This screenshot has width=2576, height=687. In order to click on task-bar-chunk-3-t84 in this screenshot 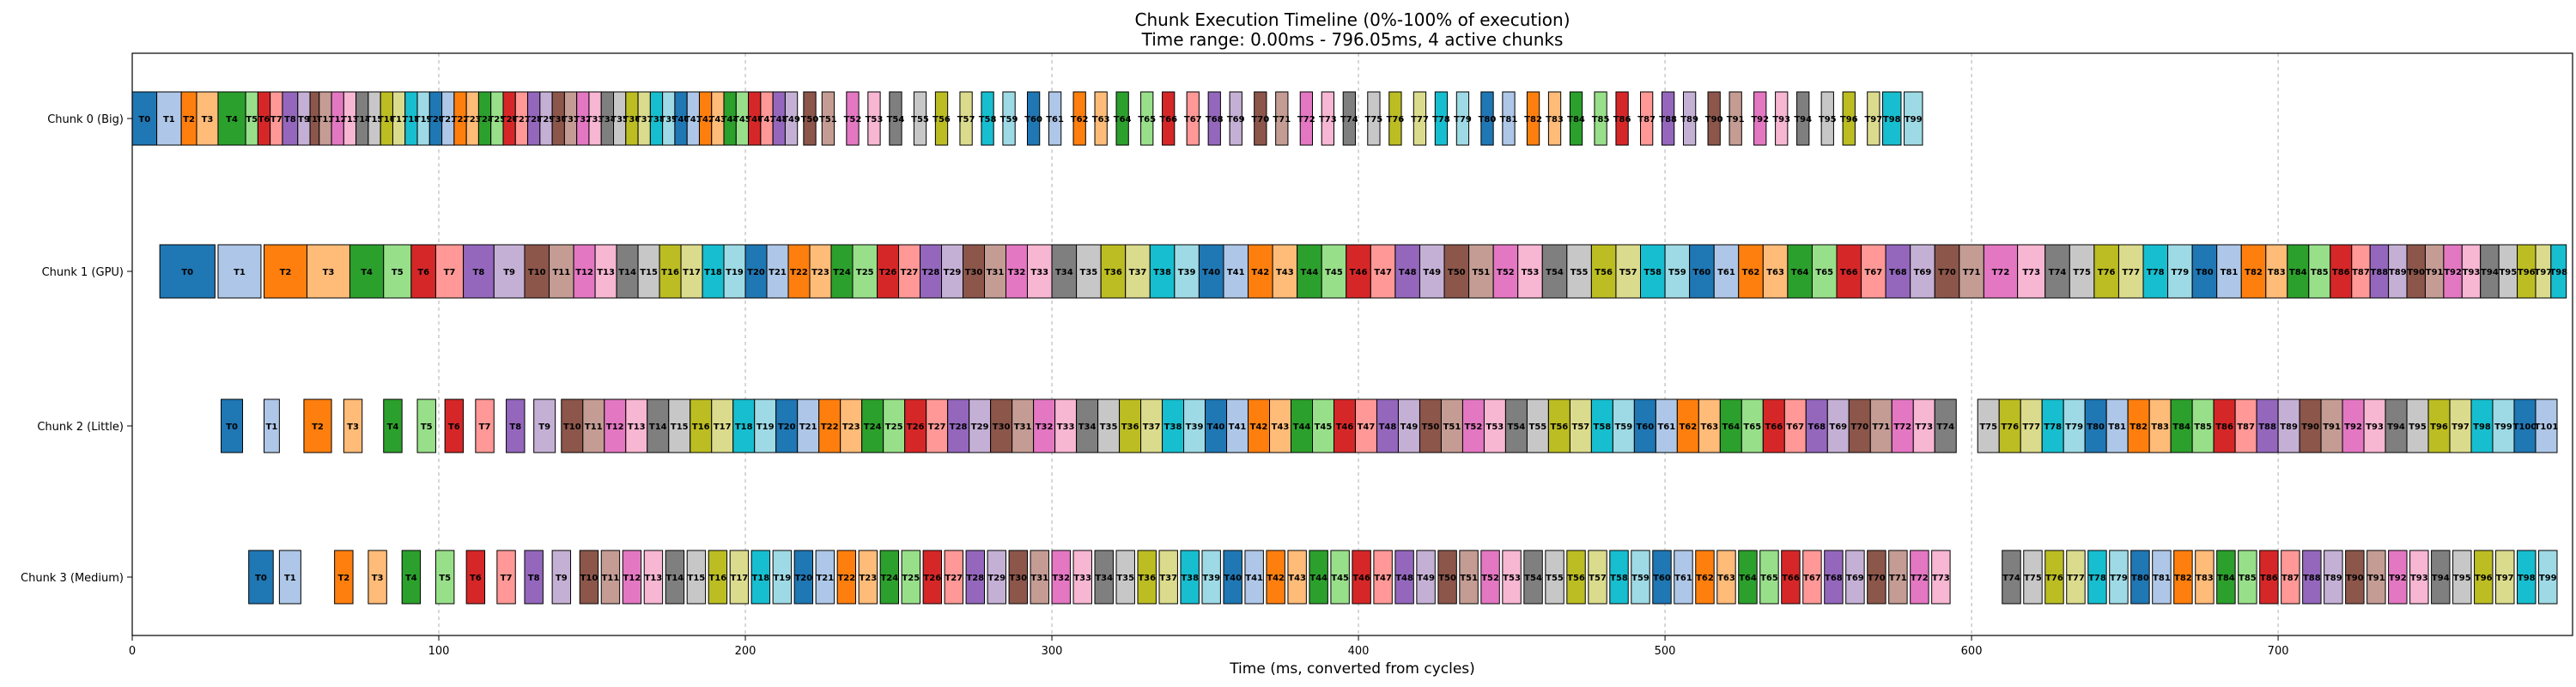, I will do `click(2226, 577)`.